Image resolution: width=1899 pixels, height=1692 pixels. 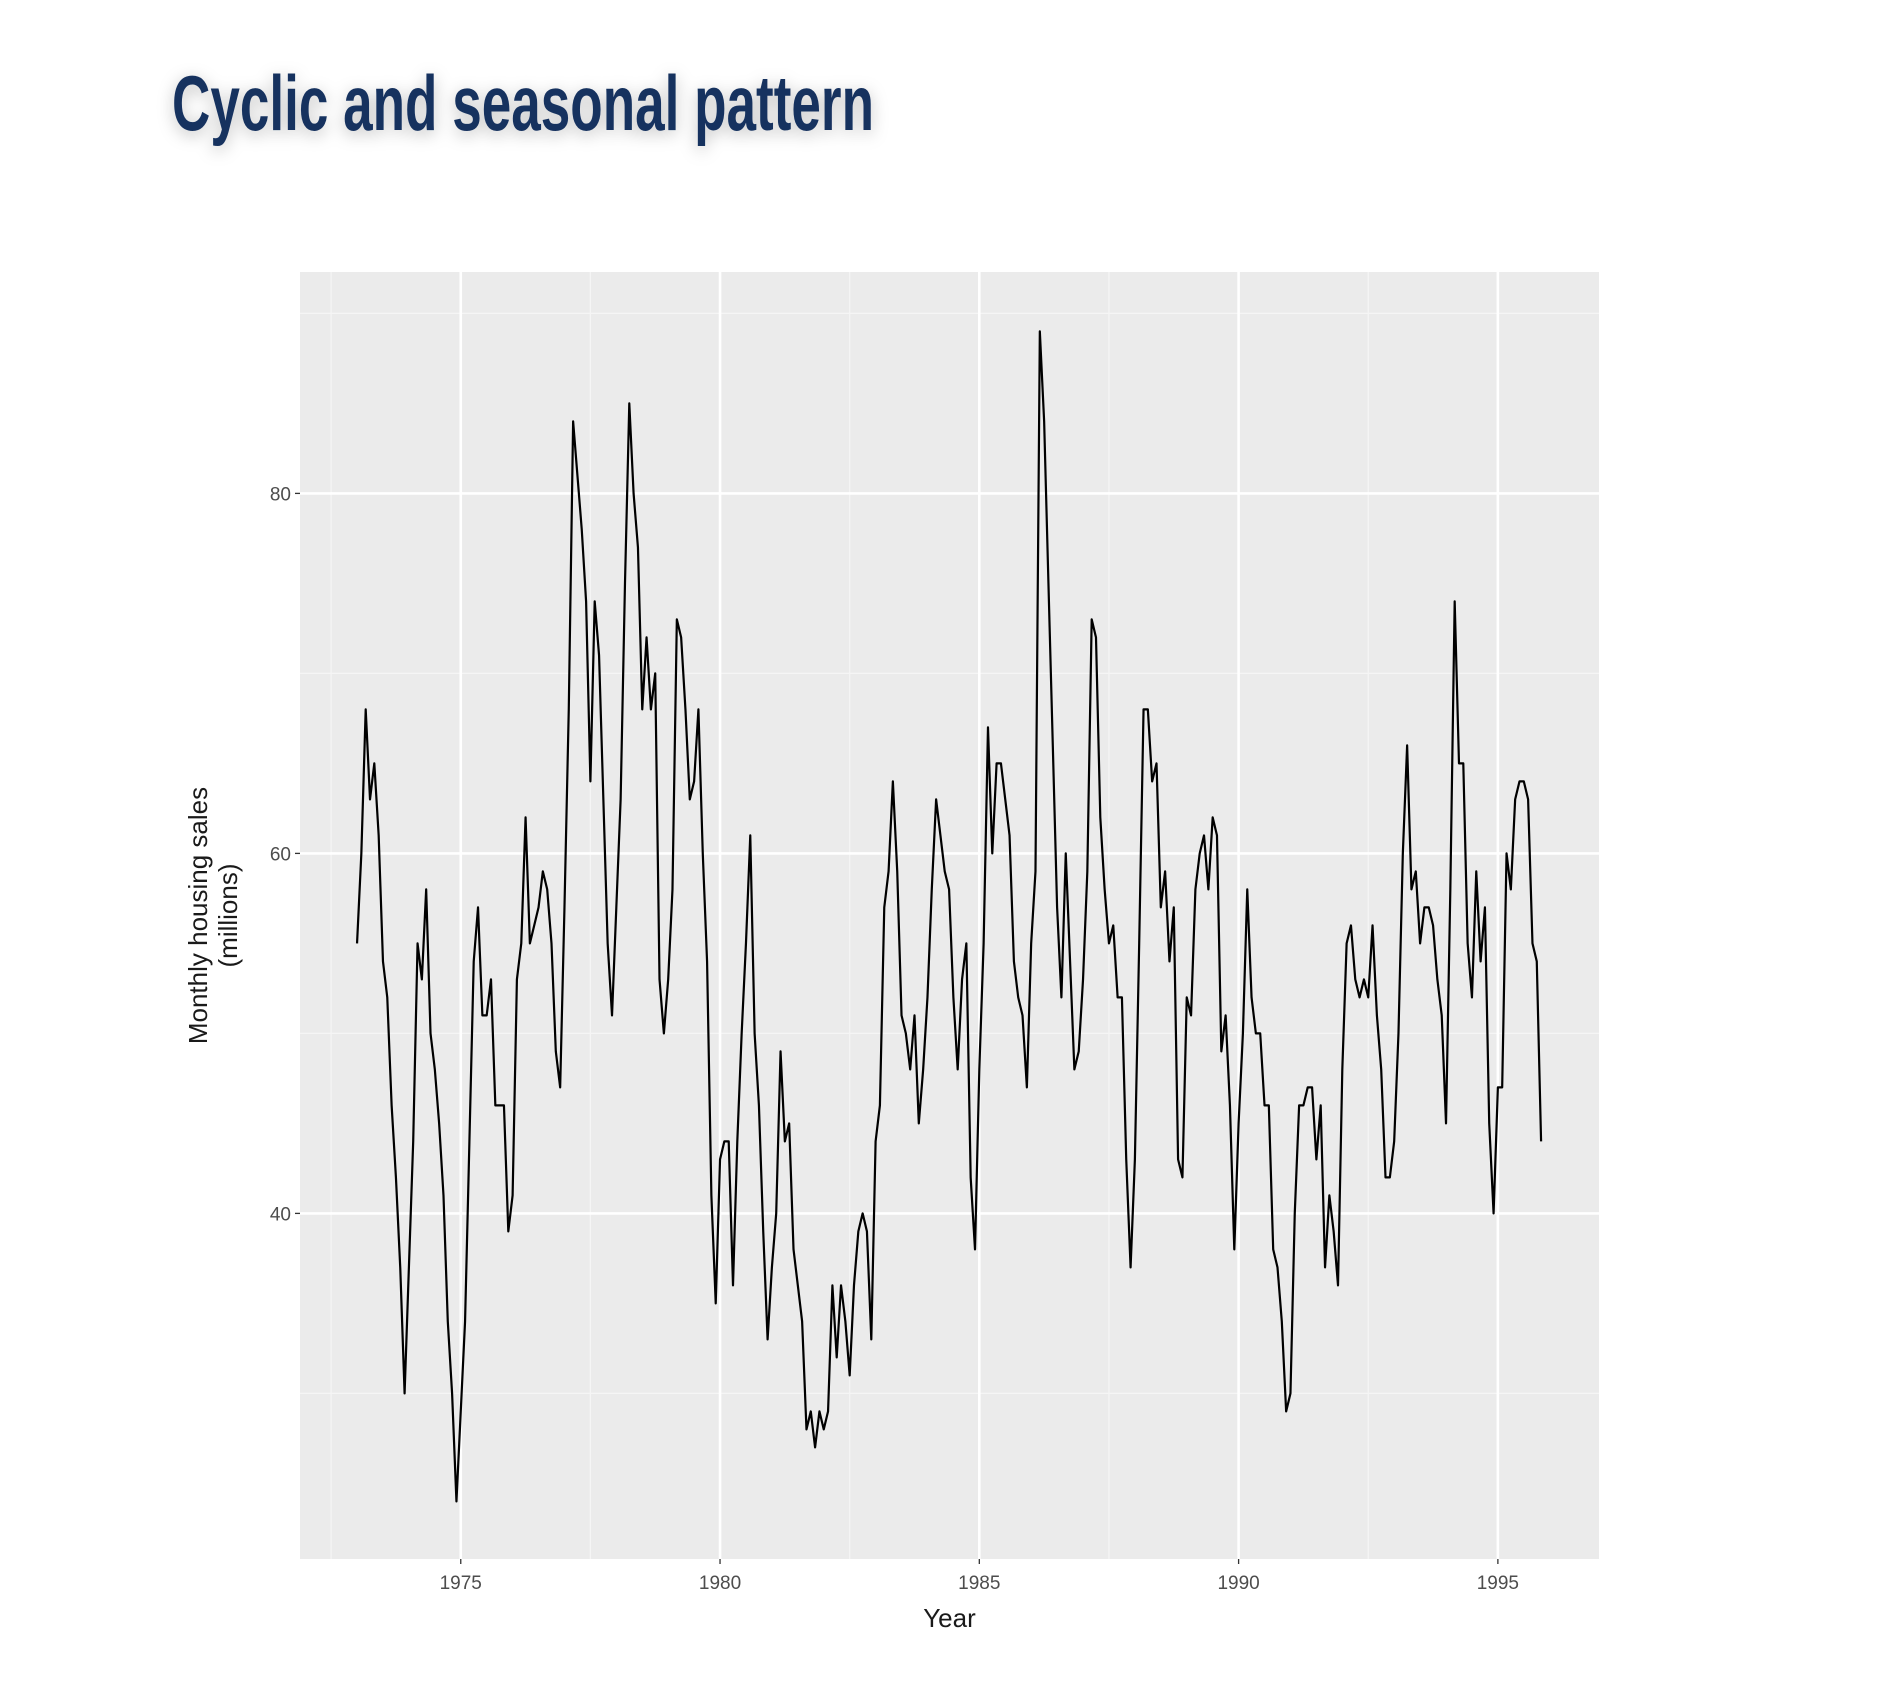 I want to click on y-tick-label: 40, so click(x=280, y=1214).